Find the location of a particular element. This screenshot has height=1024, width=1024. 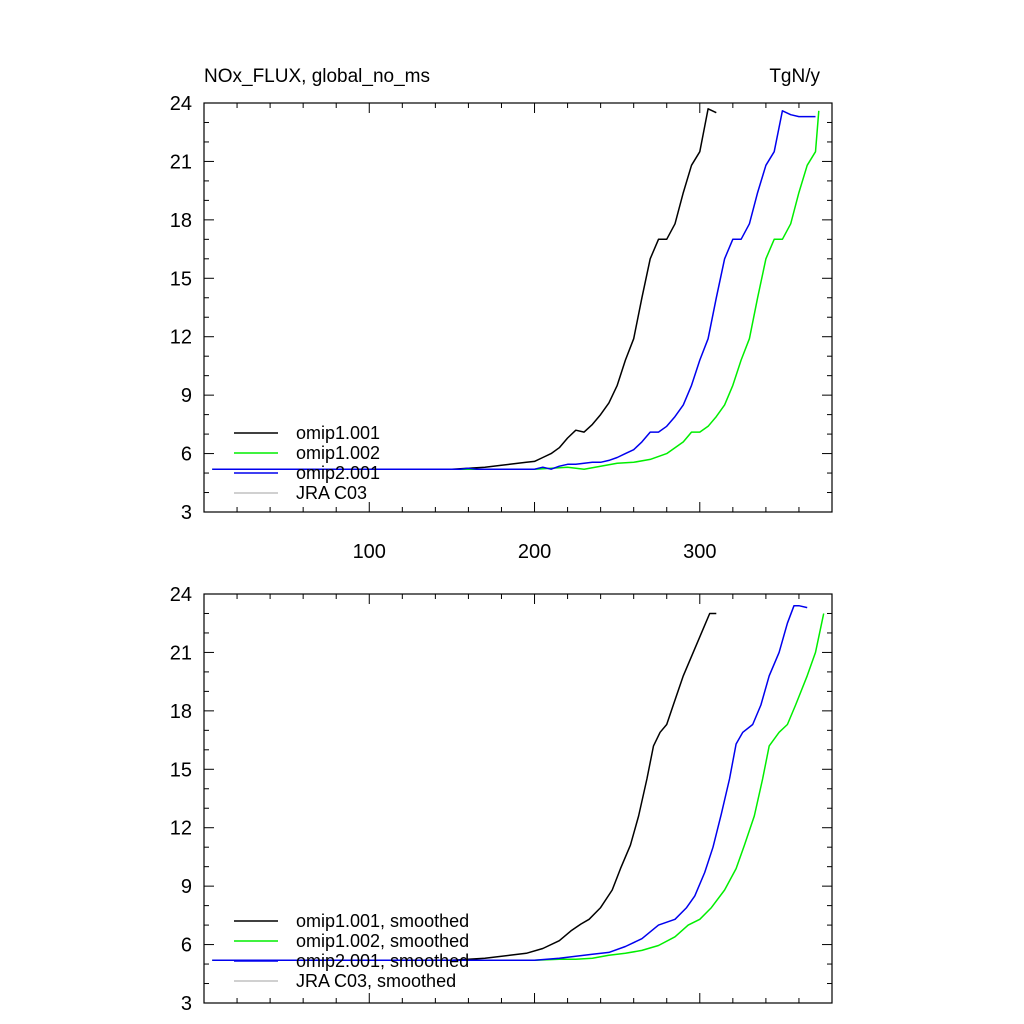

x-tick-label: 300 is located at coordinates (699, 552).